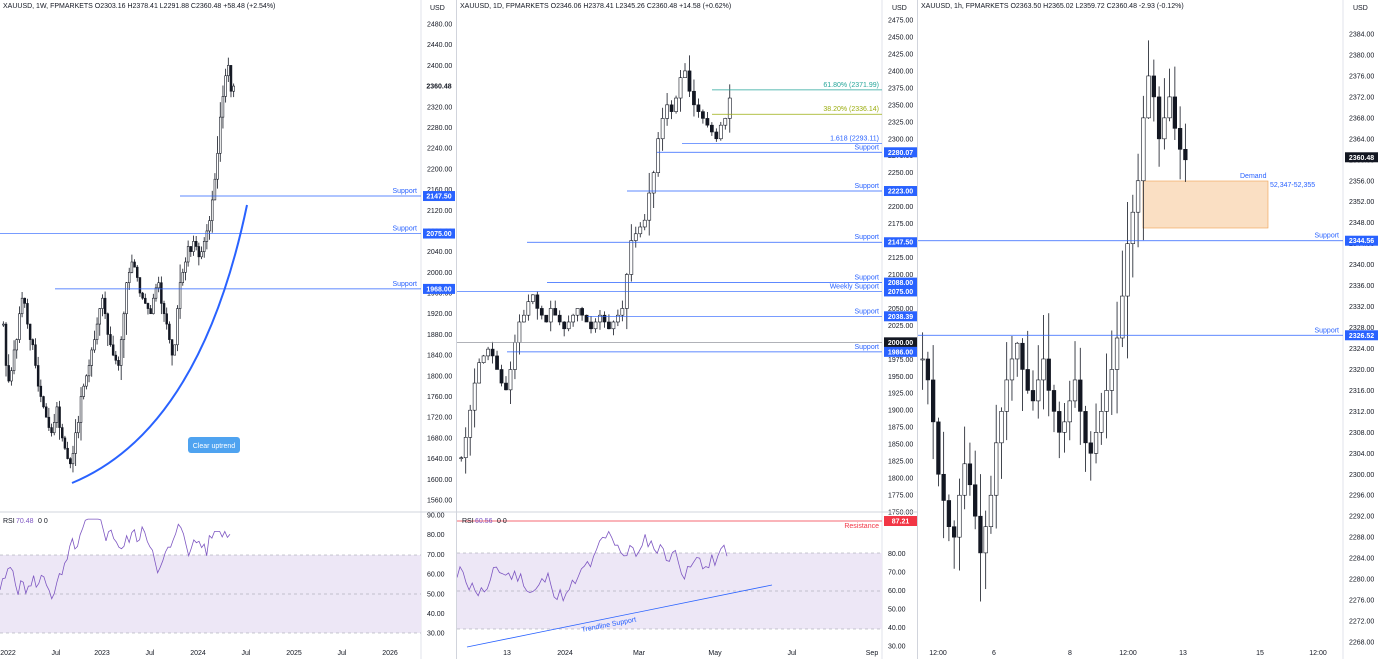  What do you see at coordinates (439, 294) in the screenshot?
I see `price-axis-tick: 1960.00` at bounding box center [439, 294].